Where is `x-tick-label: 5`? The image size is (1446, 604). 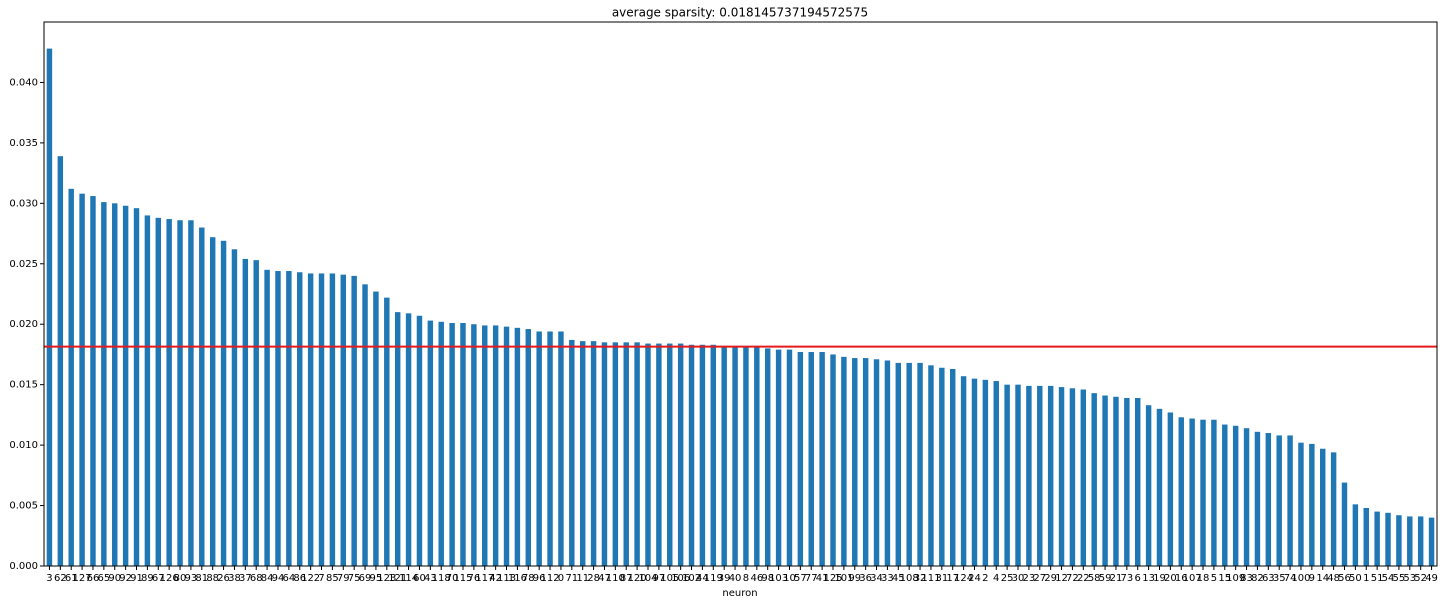 x-tick-label: 5 is located at coordinates (1214, 578).